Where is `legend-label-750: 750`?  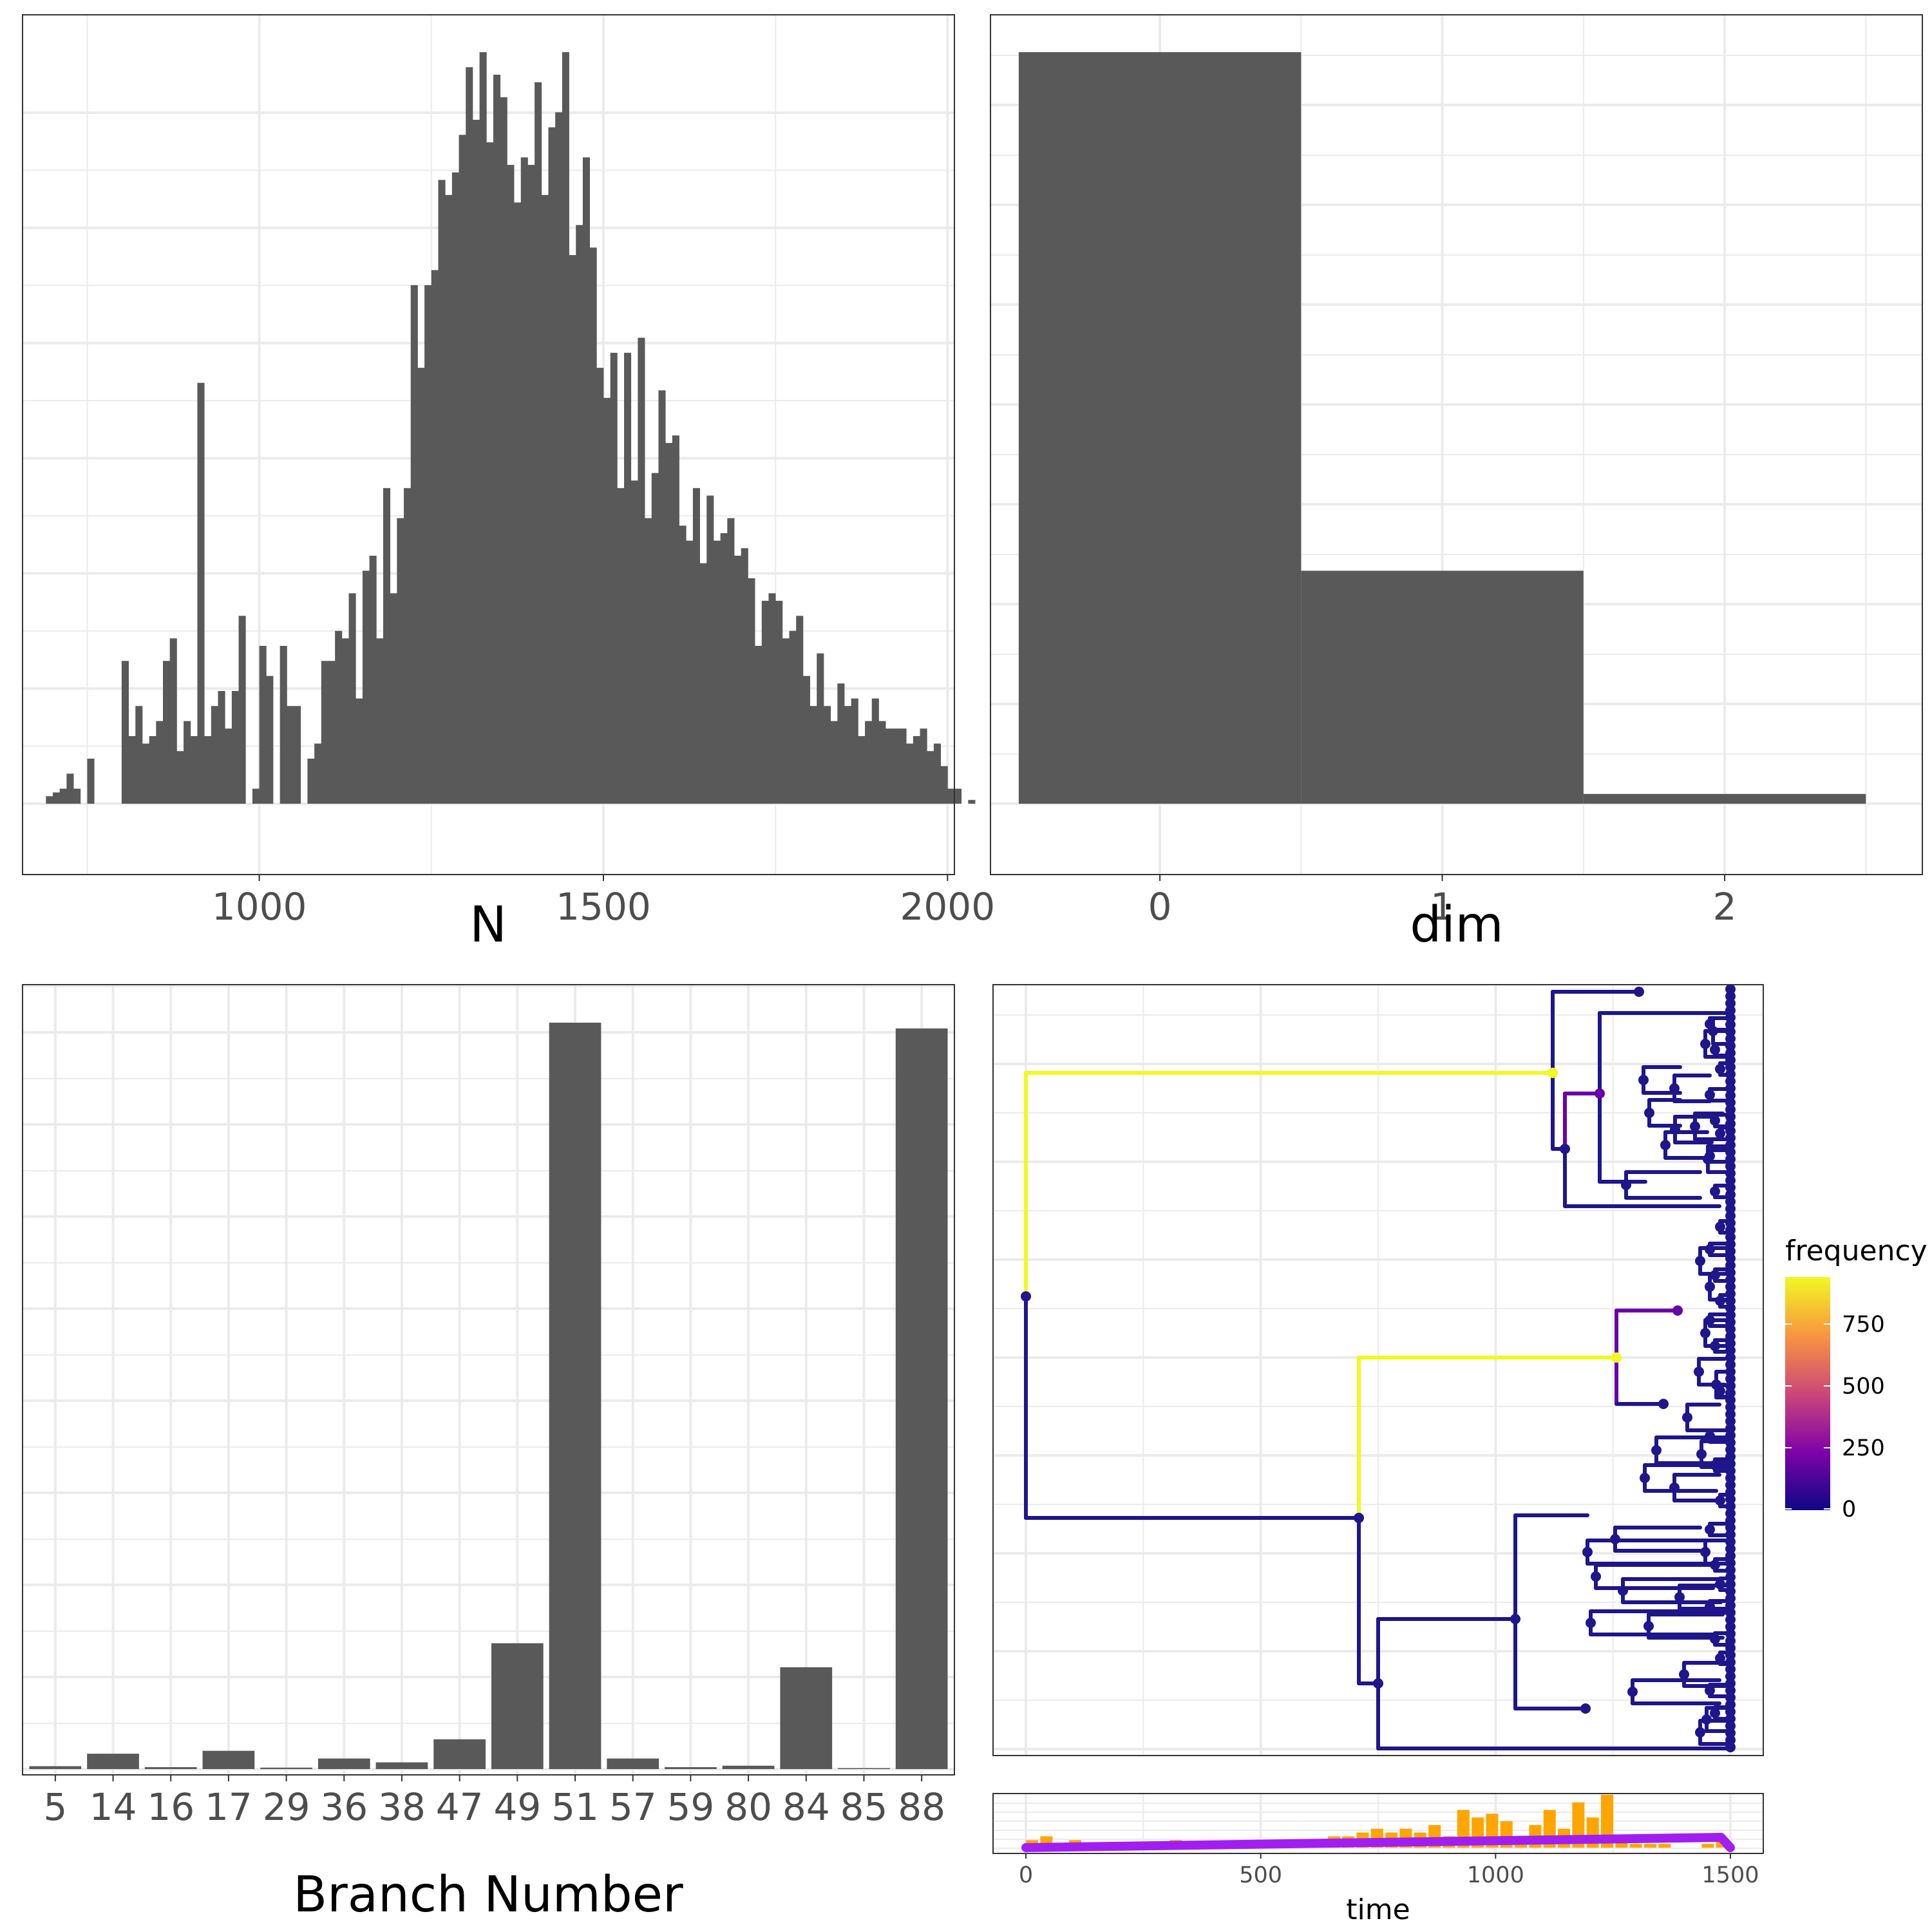 legend-label-750: 750 is located at coordinates (1863, 1325).